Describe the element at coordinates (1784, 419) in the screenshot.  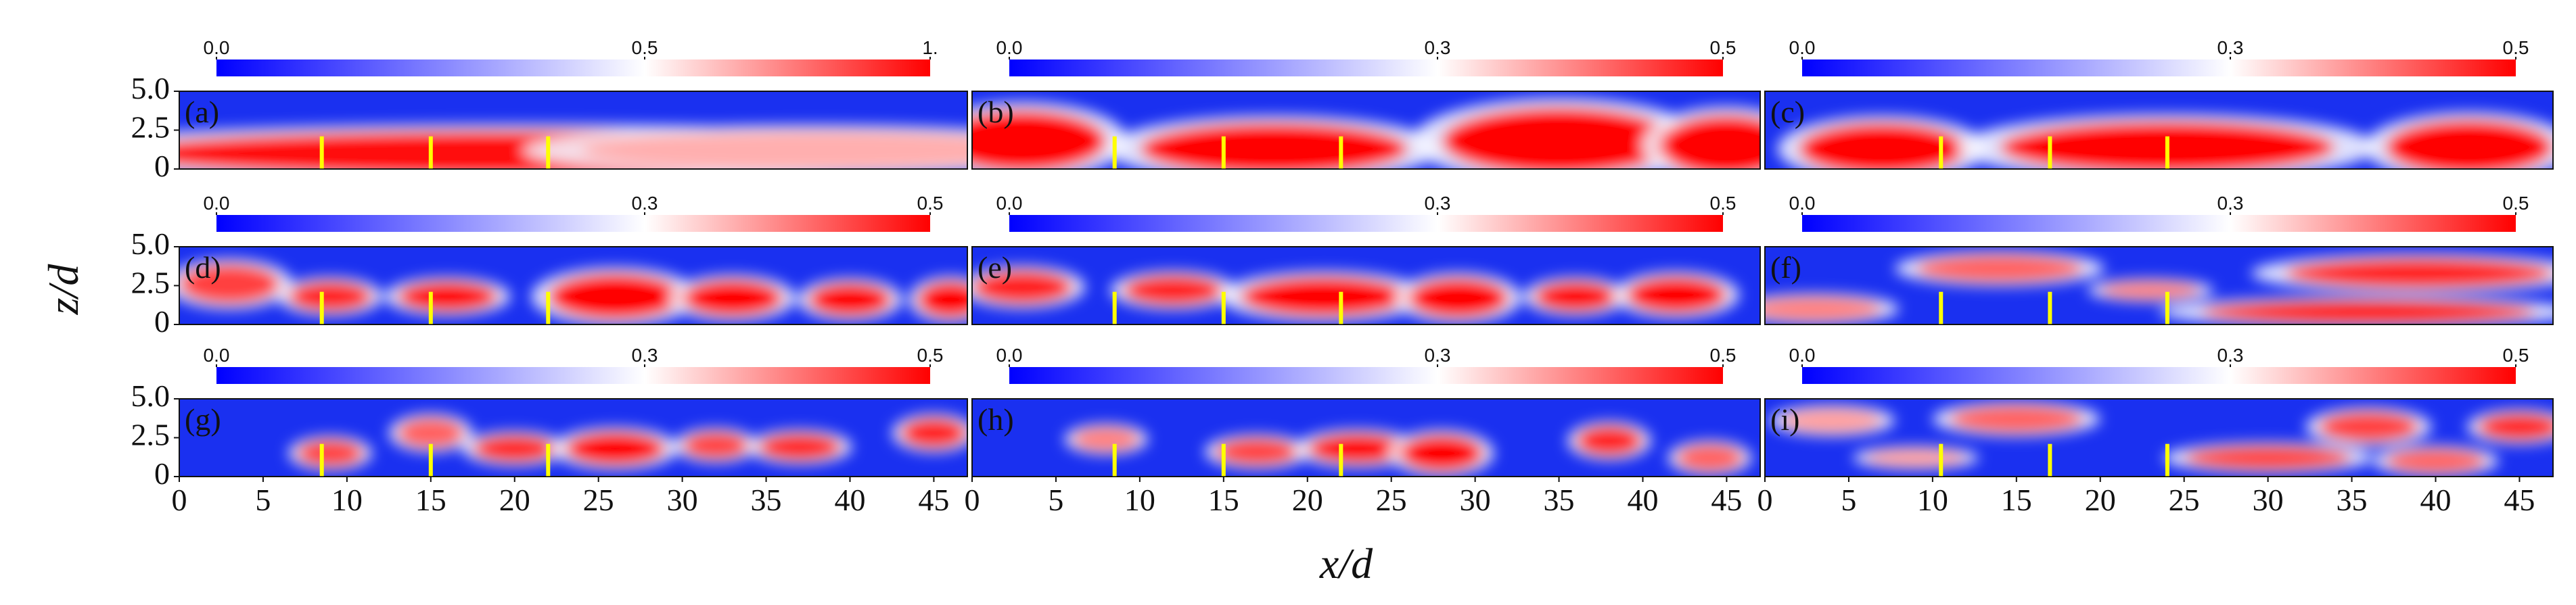
I see `panel-label: (i)` at that location.